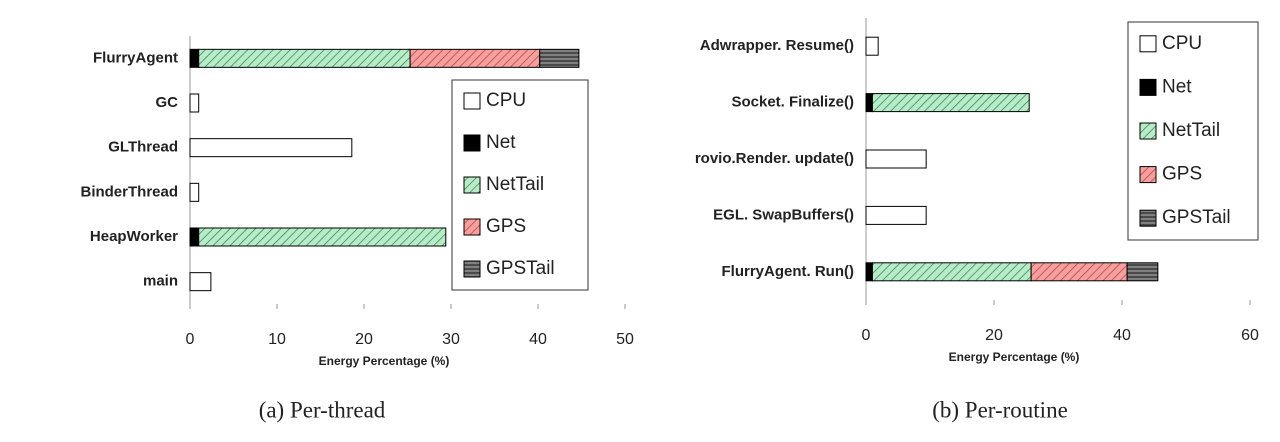 Image resolution: width=1280 pixels, height=442 pixels. Describe the element at coordinates (135, 57) in the screenshot. I see `category-label: FlurryAgent` at that location.